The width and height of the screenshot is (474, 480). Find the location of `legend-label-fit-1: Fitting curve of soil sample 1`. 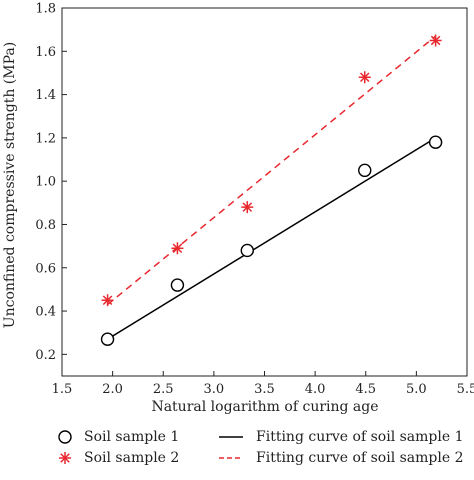

legend-label-fit-1: Fitting curve of soil sample 1 is located at coordinates (360, 437).